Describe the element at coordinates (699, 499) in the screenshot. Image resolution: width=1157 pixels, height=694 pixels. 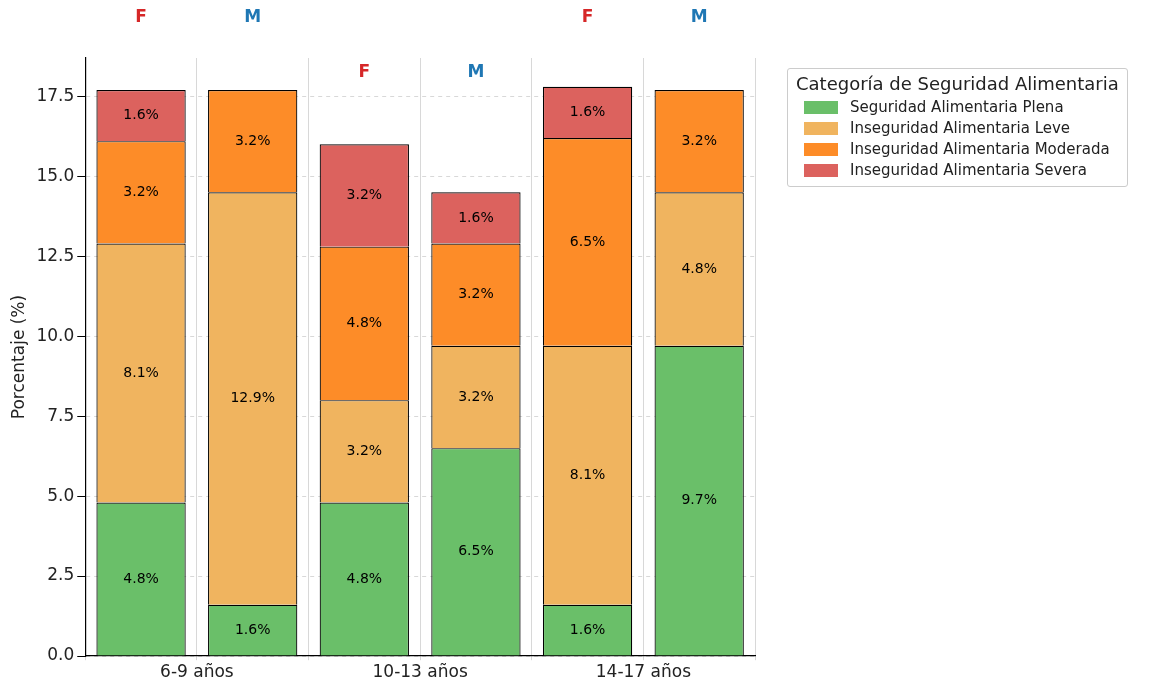
I see `data-label: 9.7%` at that location.